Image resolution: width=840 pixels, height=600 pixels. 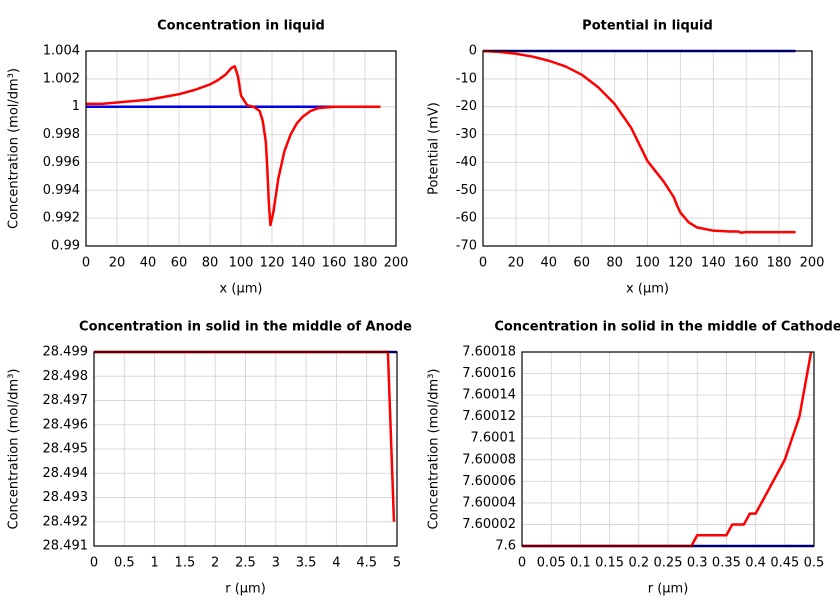 I want to click on y-tick-label: 0.998, so click(x=61, y=134).